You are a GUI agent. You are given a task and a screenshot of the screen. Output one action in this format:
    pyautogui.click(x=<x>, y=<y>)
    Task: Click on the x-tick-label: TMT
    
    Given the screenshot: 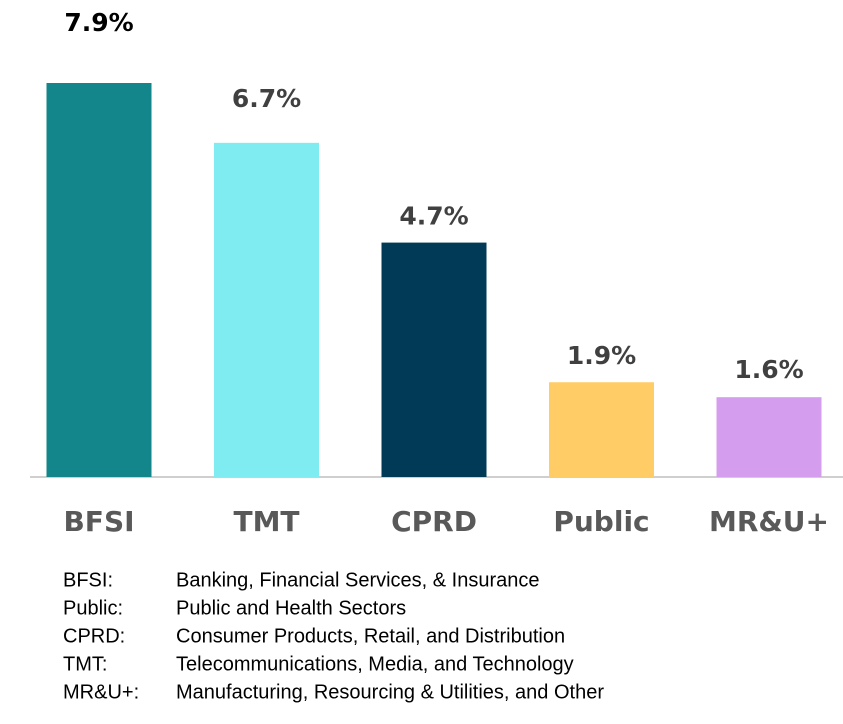 What is the action you would take?
    pyautogui.click(x=266, y=521)
    